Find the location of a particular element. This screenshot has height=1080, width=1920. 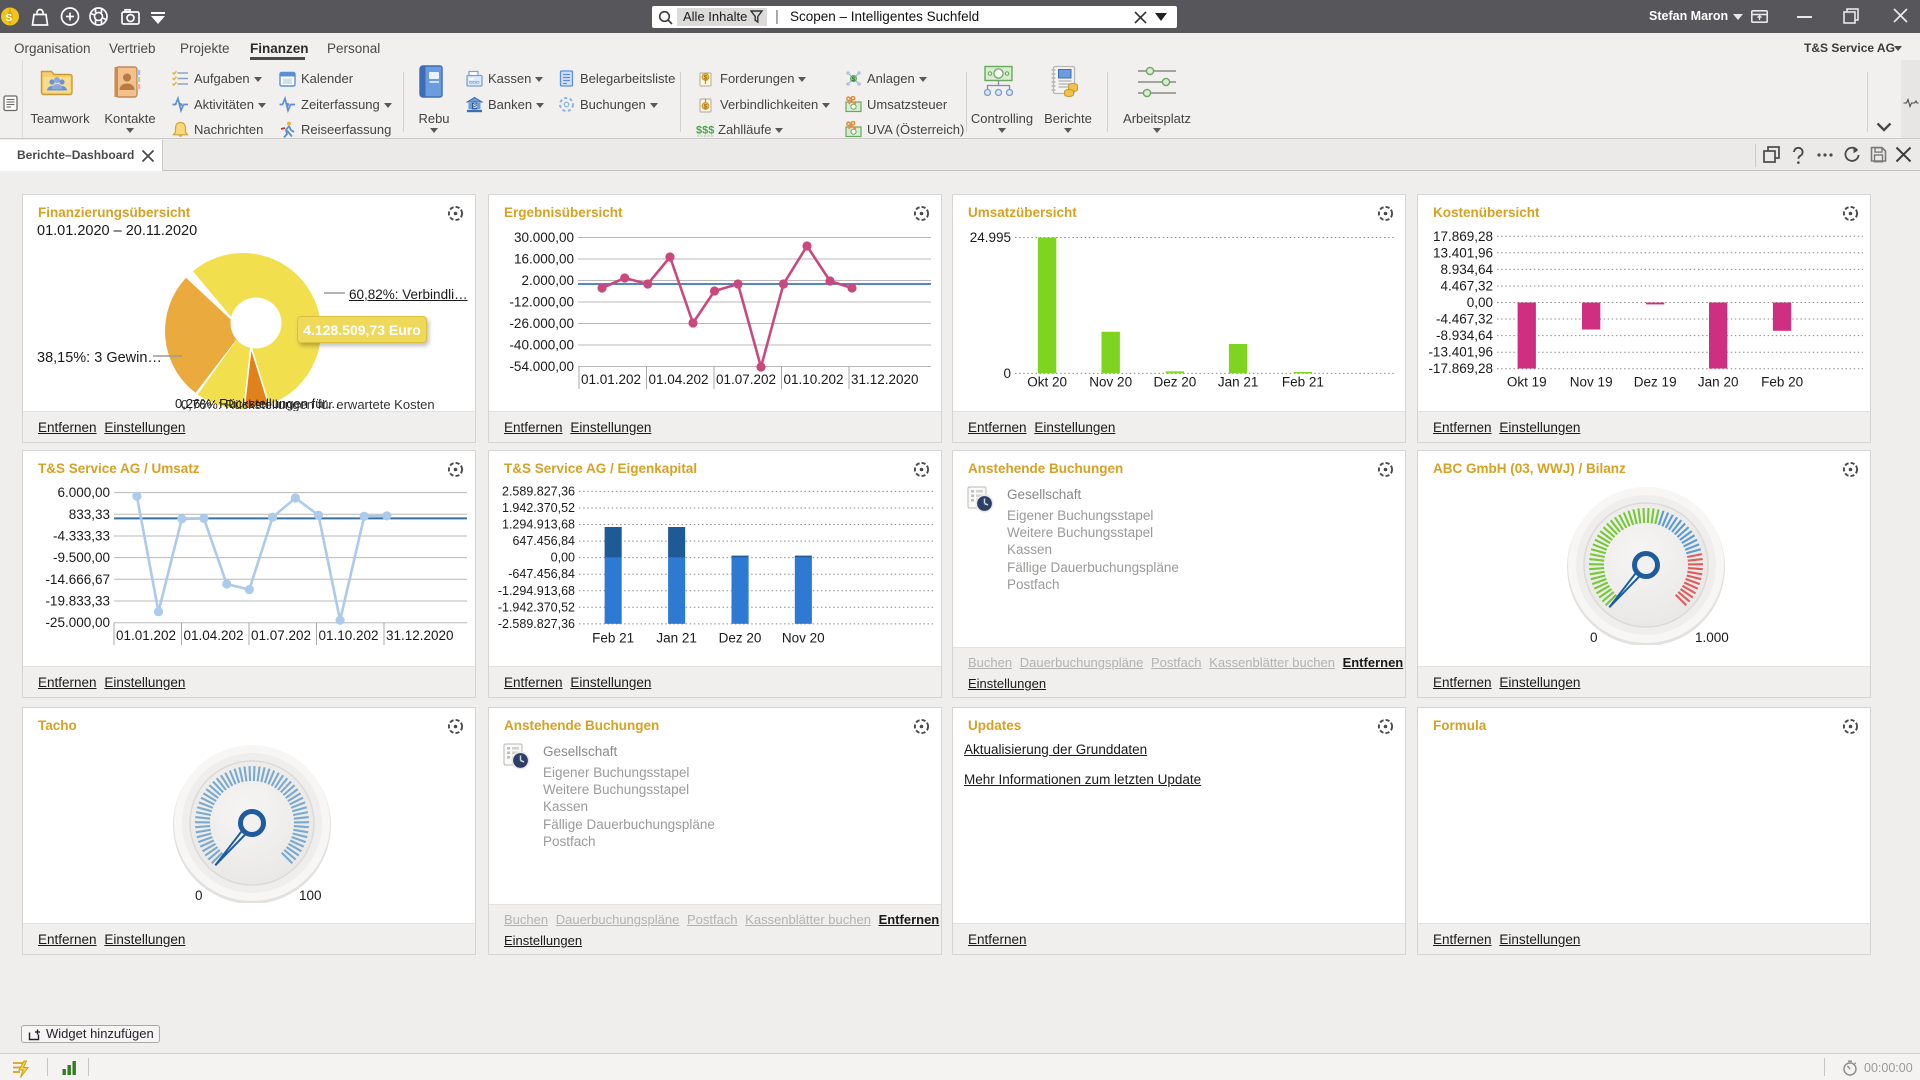

svg-text: Dez 19 is located at coordinates (1655, 382).